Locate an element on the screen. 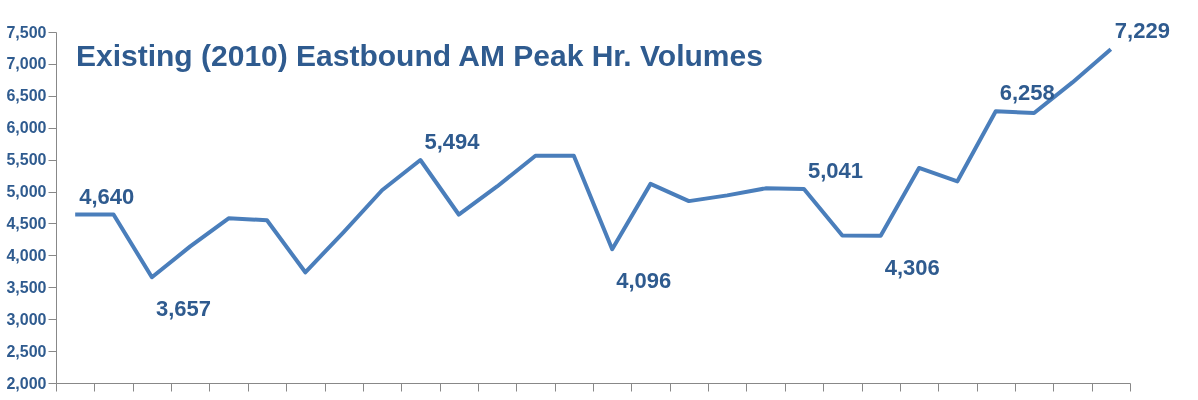 Image resolution: width=1198 pixels, height=400 pixels. y-tick-label: 7,000 is located at coordinates (26, 64).